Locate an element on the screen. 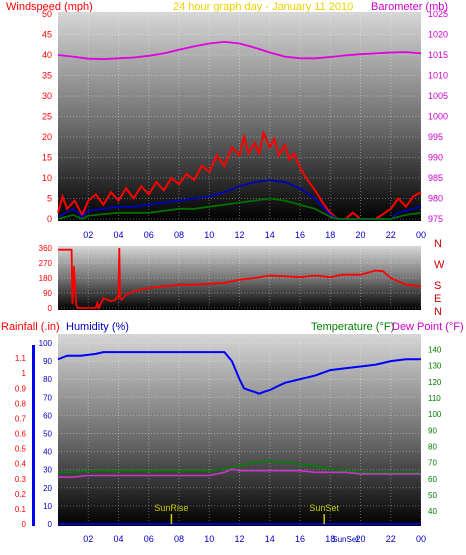  dew-point-axis-label: Dew Point (°F) is located at coordinates (428, 327).